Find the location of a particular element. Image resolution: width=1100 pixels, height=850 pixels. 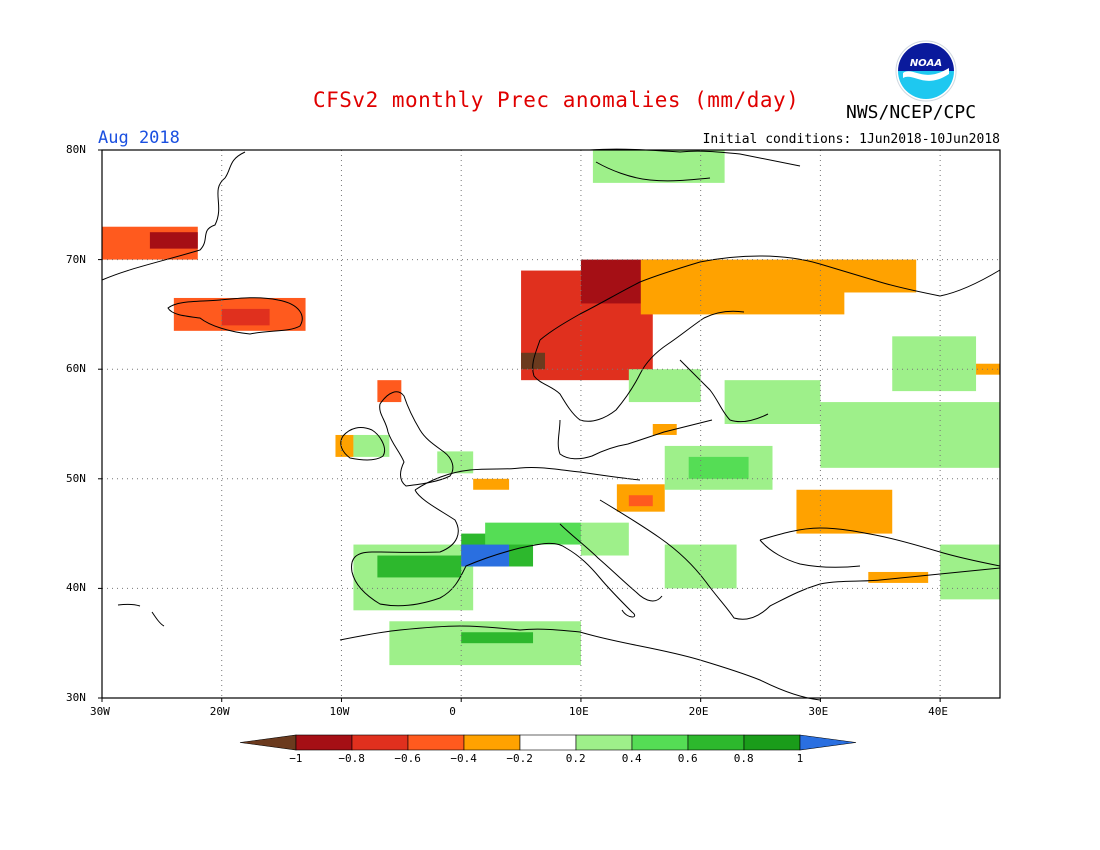

colorbar-label: 0.6 is located at coordinates (687, 758).